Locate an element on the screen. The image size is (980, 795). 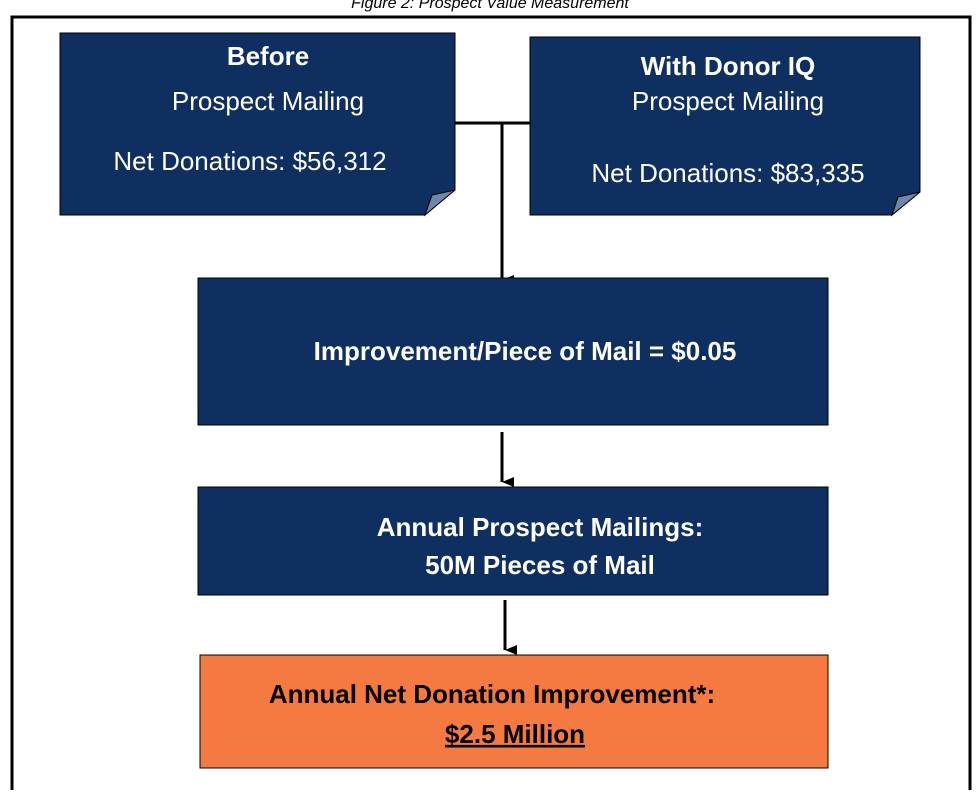
node-title: Before is located at coordinates (268, 56).